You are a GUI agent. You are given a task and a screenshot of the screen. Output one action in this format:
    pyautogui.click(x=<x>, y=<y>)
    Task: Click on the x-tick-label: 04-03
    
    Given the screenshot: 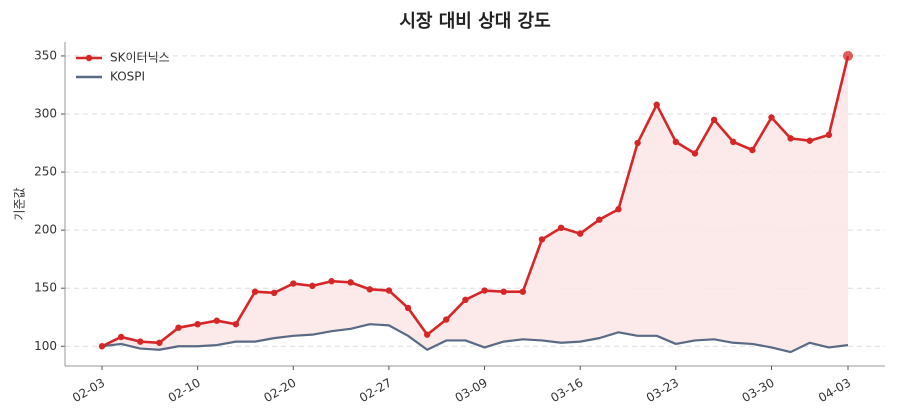 What is the action you would take?
    pyautogui.click(x=834, y=391)
    